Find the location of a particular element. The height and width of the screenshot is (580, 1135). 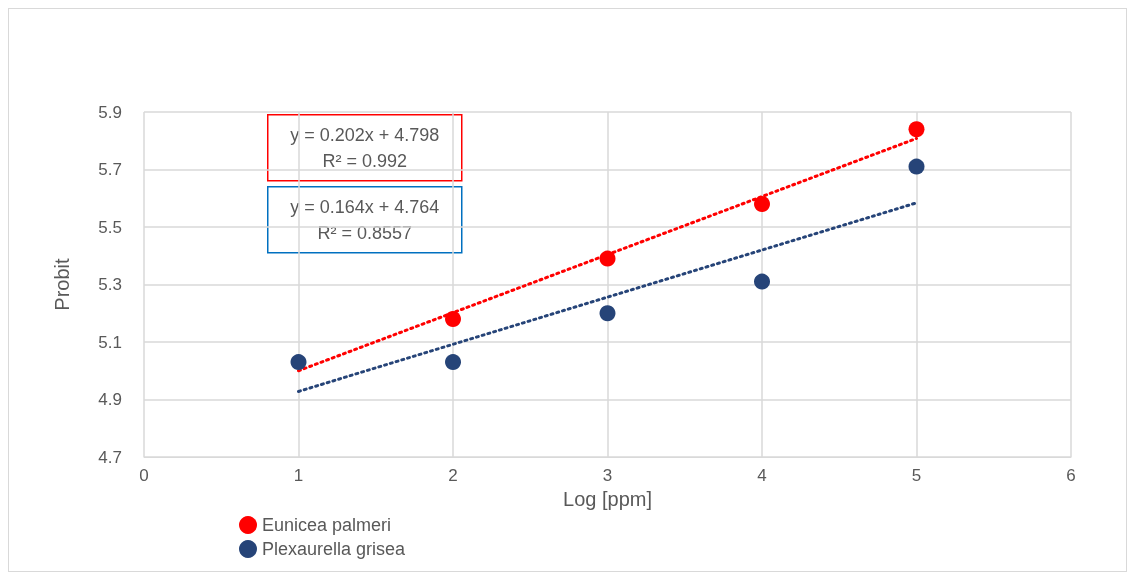

x-axis-title: Log [ppm] is located at coordinates (607, 498).